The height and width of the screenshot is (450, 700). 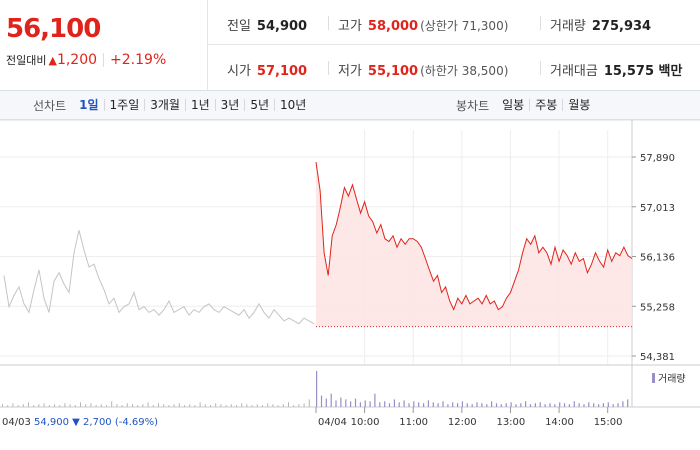 What do you see at coordinates (267, 69) in the screenshot?
I see `stat-open: 시가 57,100` at bounding box center [267, 69].